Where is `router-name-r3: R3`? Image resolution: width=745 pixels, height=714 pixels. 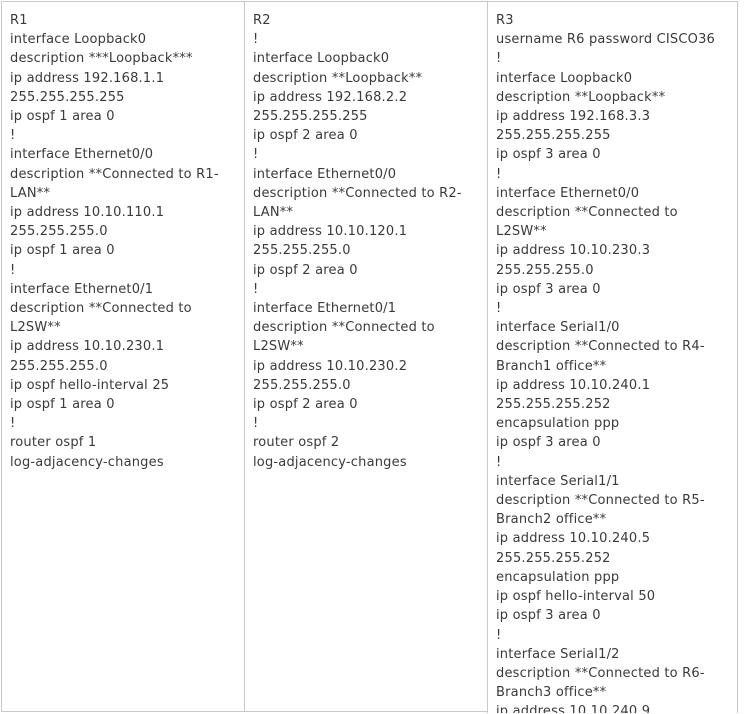 router-name-r3: R3 is located at coordinates (505, 20).